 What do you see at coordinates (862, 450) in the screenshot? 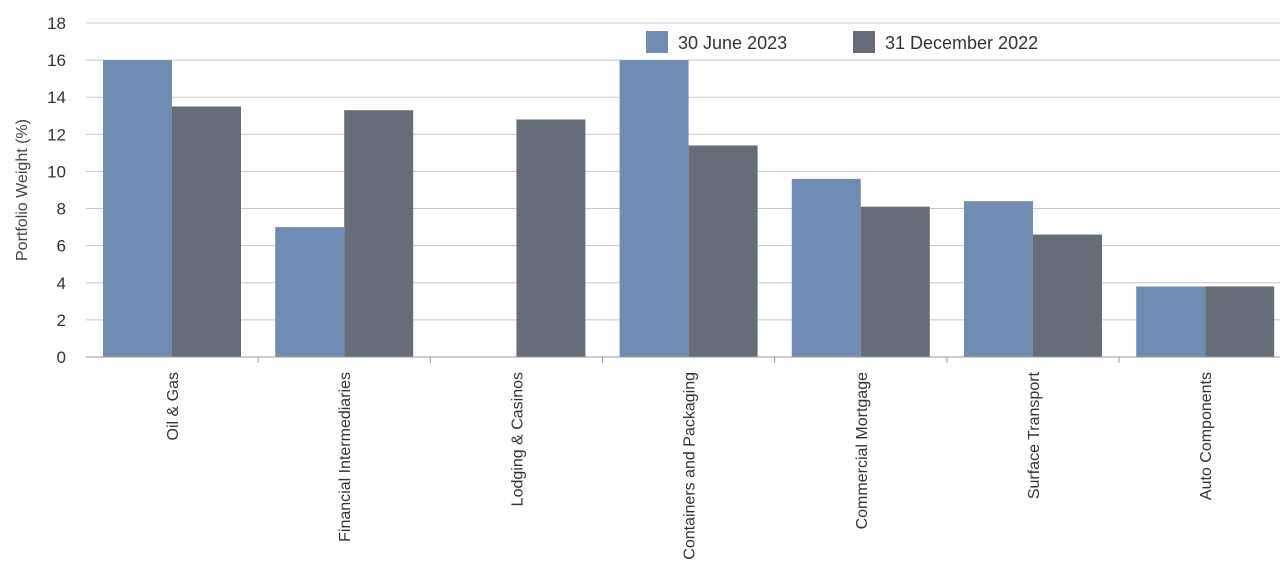
I see `x-category-label: Commercial Mortgage` at bounding box center [862, 450].